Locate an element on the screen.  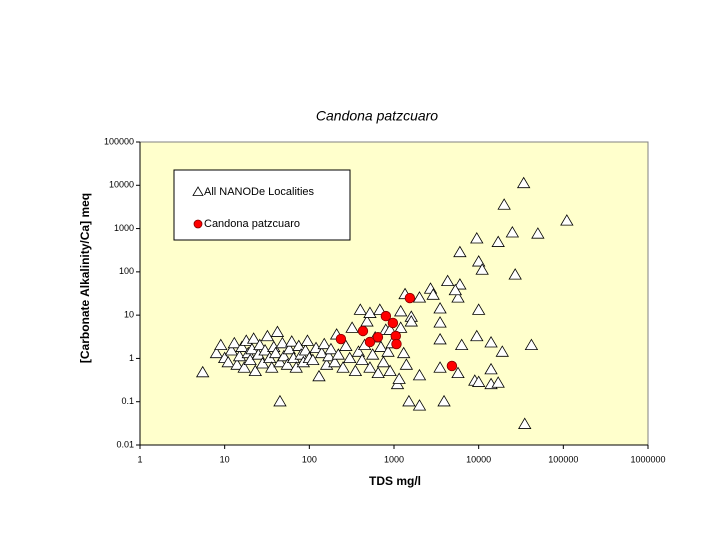
legend-label: Candona patzcuaro is located at coordinates (252, 224).